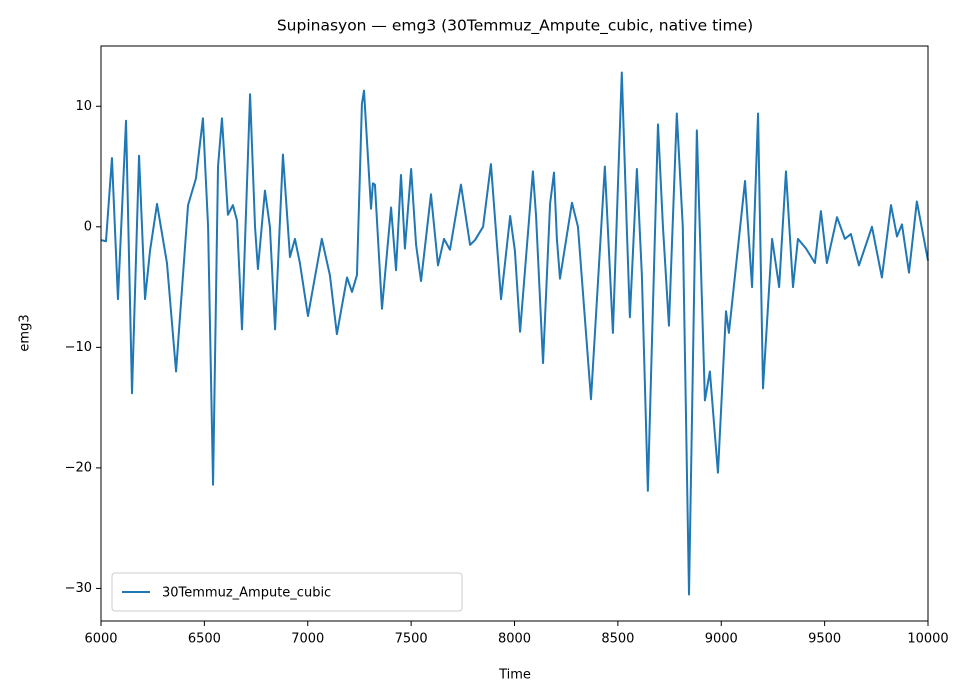 This screenshot has height=700, width=977. What do you see at coordinates (88, 226) in the screenshot?
I see `y-tick-label: 0` at bounding box center [88, 226].